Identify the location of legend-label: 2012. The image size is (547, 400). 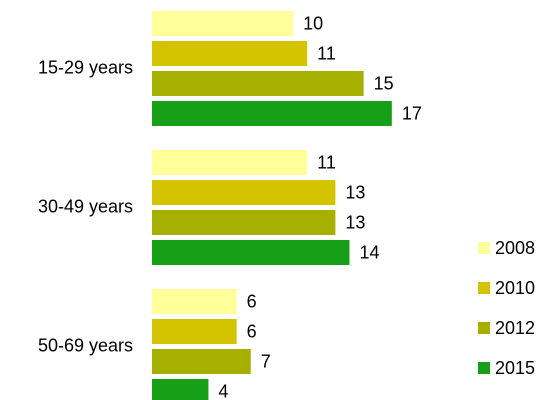
(515, 328).